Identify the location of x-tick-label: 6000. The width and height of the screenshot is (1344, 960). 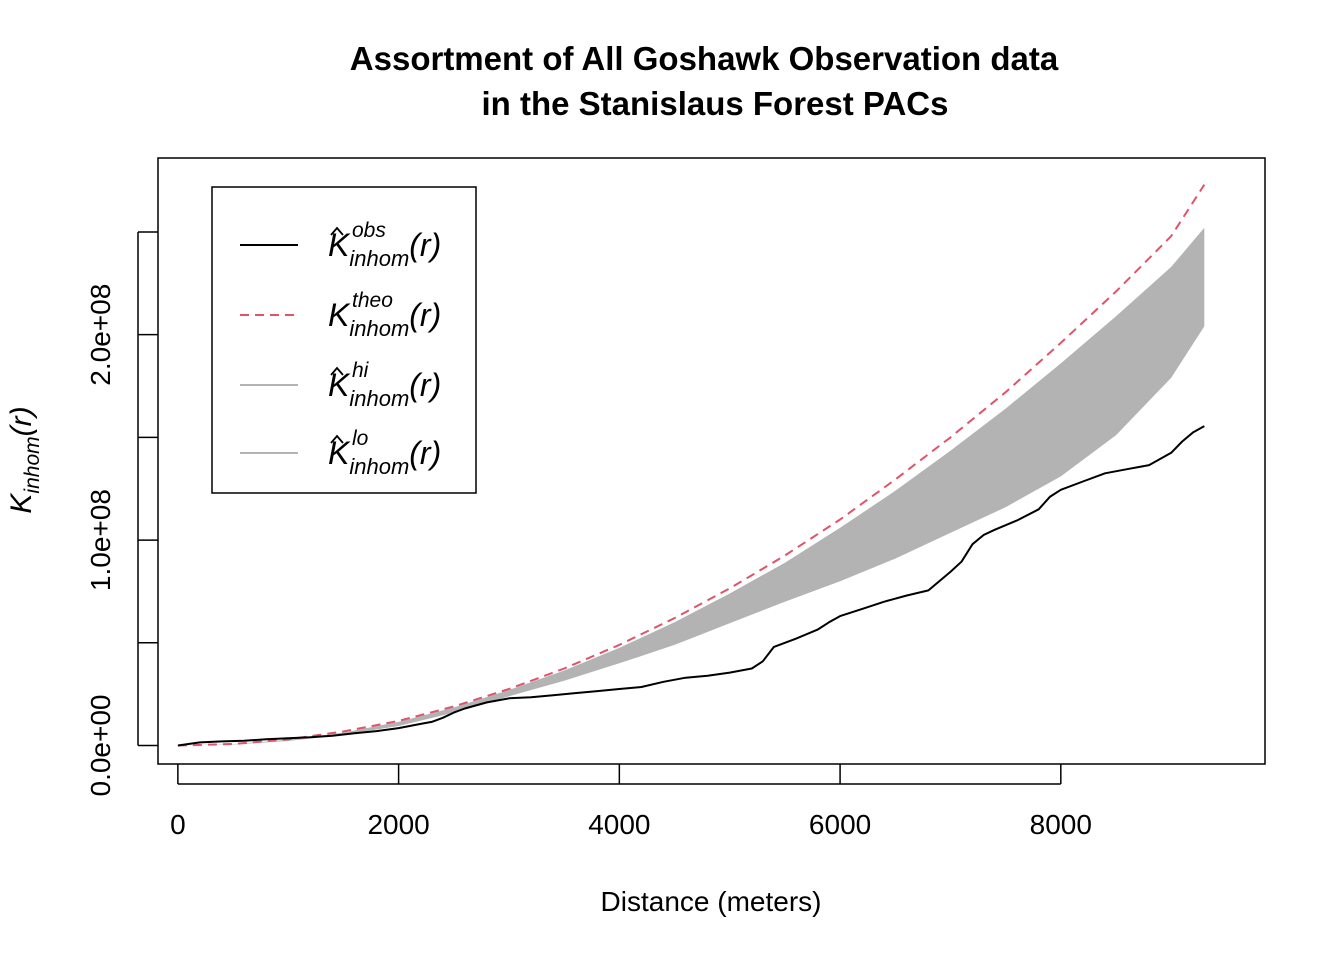
(840, 824).